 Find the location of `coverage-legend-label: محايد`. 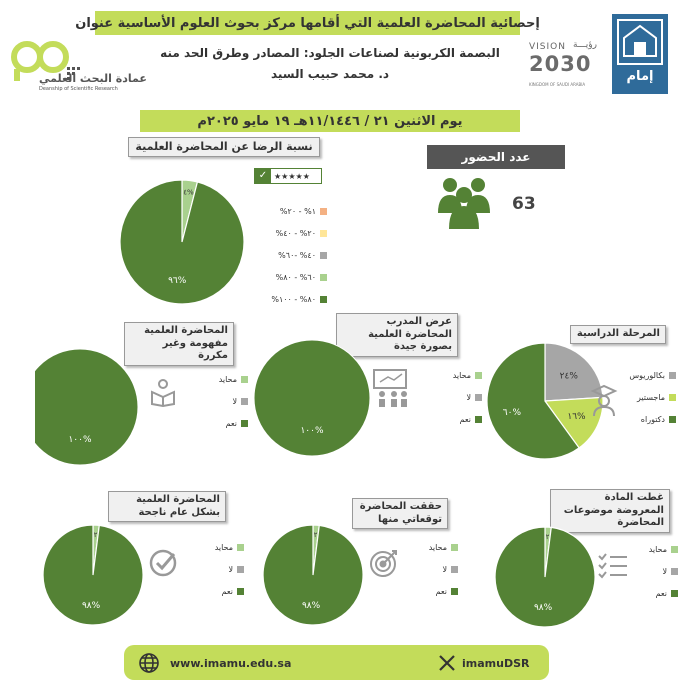

coverage-legend-label: محايد is located at coordinates (657, 549).